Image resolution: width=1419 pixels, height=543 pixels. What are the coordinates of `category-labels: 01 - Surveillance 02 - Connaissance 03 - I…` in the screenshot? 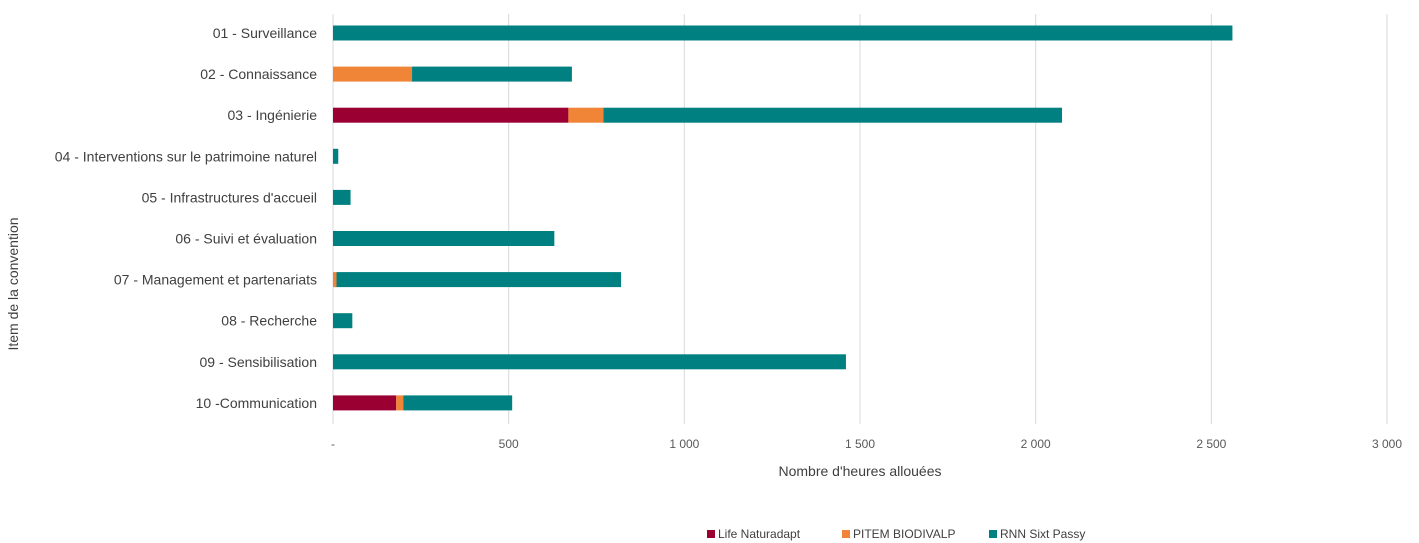 It's located at (186, 218).